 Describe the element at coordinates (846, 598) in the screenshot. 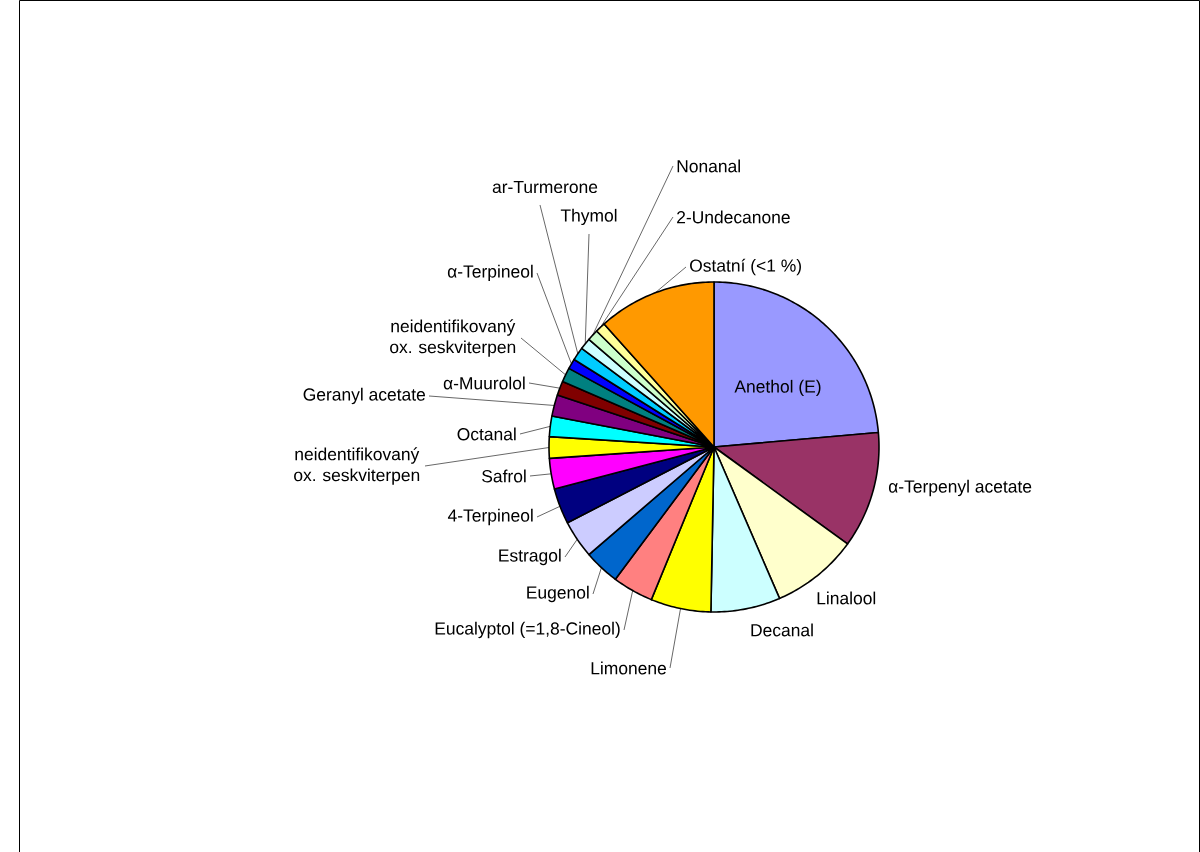

I see `slice-label: Linalool` at that location.